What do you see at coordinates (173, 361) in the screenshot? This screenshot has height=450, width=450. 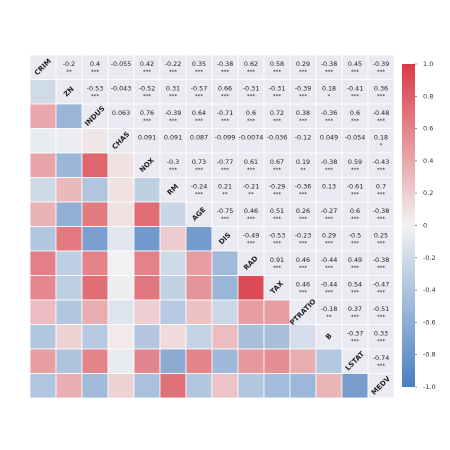 I see `heatmap-cell-lstat-rm` at bounding box center [173, 361].